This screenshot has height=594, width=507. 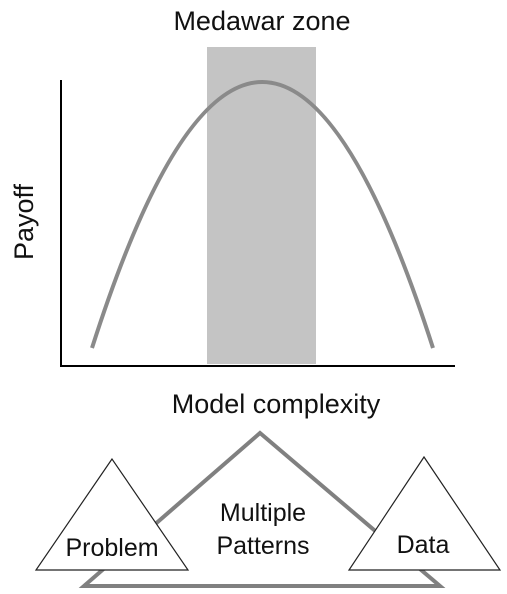 I want to click on medawar-zone-title: Medawar zone, so click(x=261, y=21).